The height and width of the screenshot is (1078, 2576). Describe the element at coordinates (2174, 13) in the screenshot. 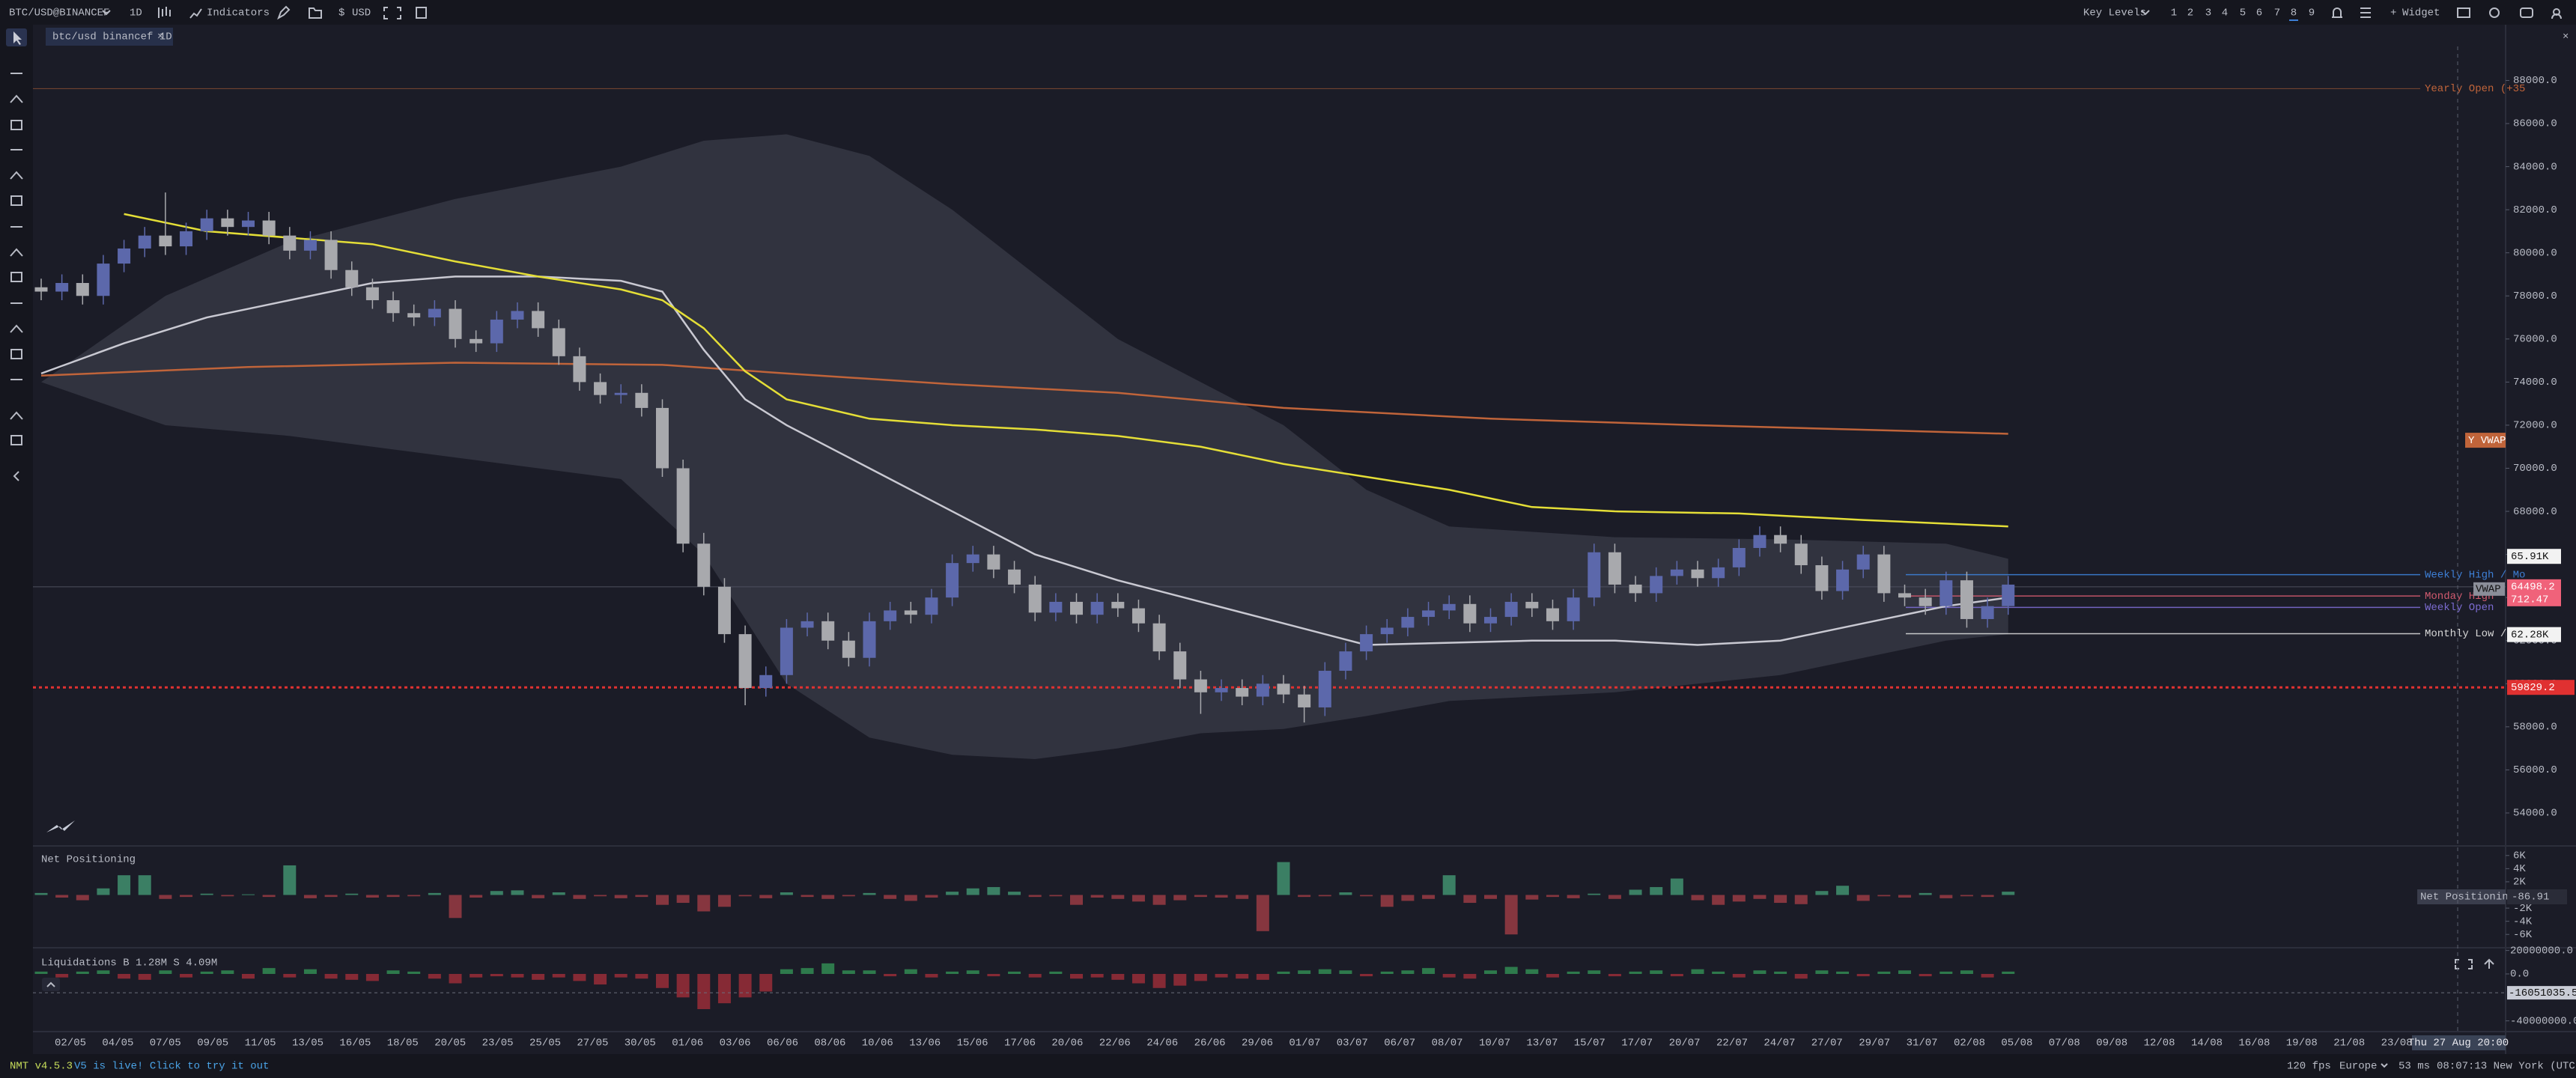

I see `layout-button: 1` at that location.